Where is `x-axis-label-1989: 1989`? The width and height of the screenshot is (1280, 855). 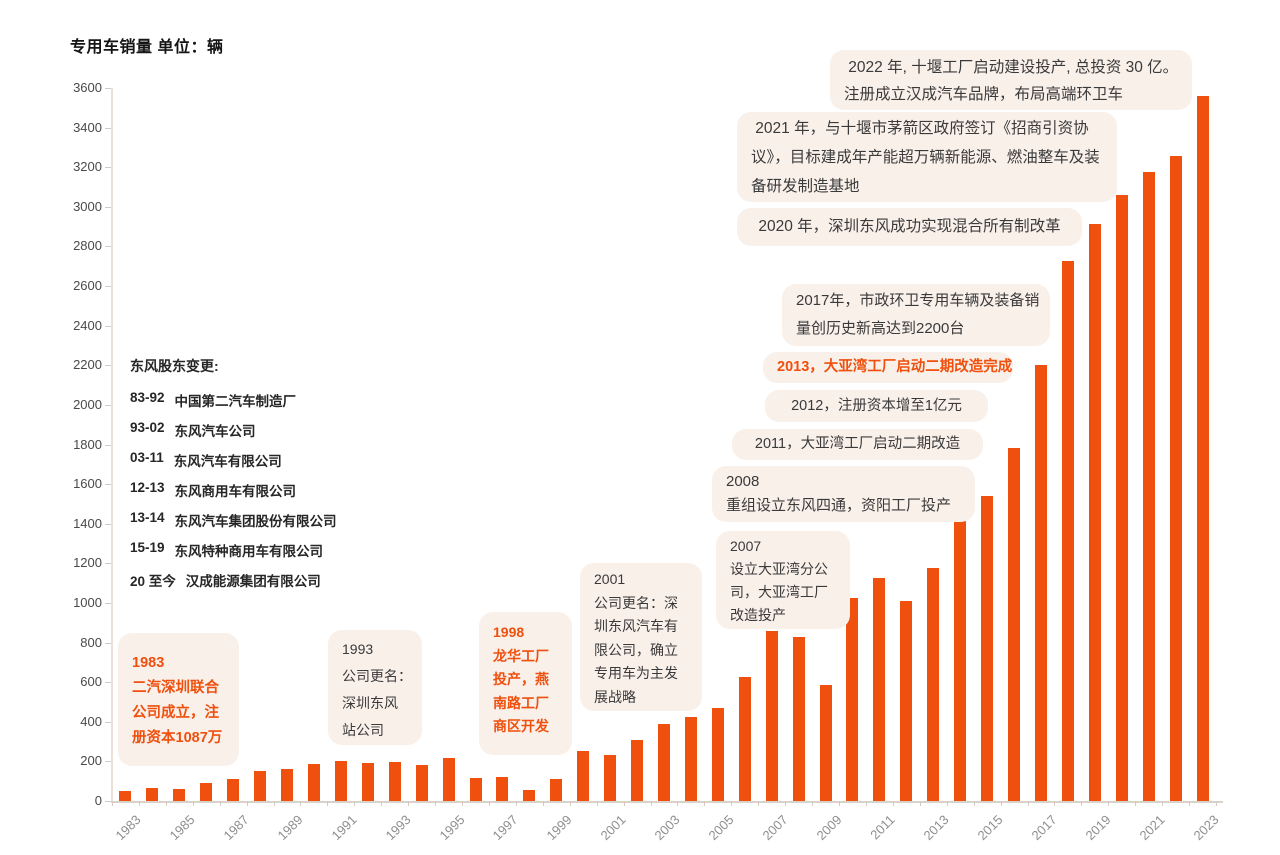
x-axis-label-1989: 1989 is located at coordinates (290, 828).